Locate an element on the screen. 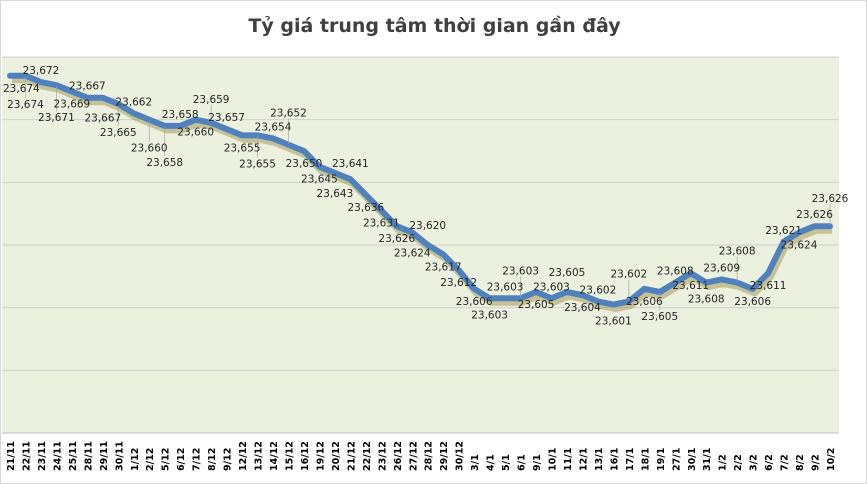  x-tick-label: 21/12 is located at coordinates (351, 456).